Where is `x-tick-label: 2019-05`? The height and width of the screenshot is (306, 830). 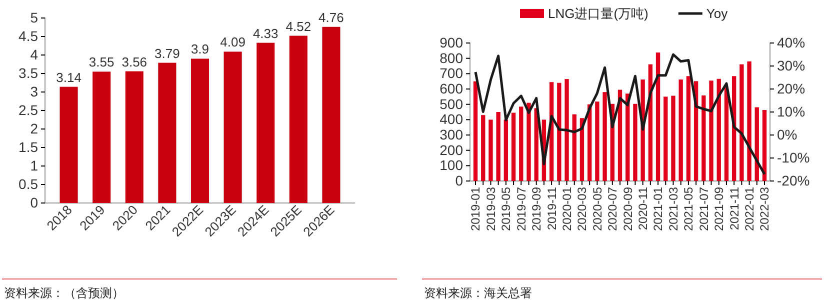
x-tick-label: 2019-05 is located at coordinates (506, 209).